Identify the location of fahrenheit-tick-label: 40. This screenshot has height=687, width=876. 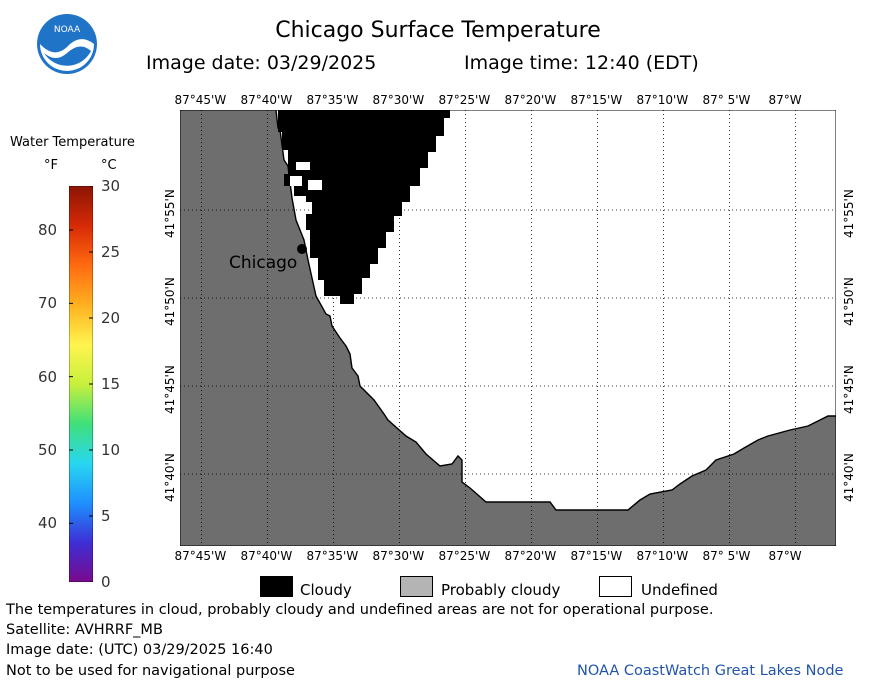
(48, 523).